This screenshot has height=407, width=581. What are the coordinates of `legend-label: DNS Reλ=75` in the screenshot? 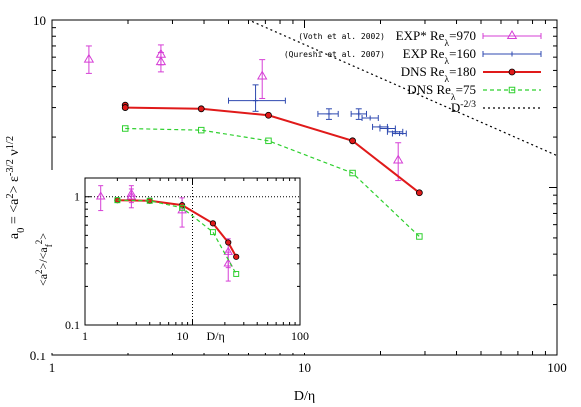 It's located at (441, 92).